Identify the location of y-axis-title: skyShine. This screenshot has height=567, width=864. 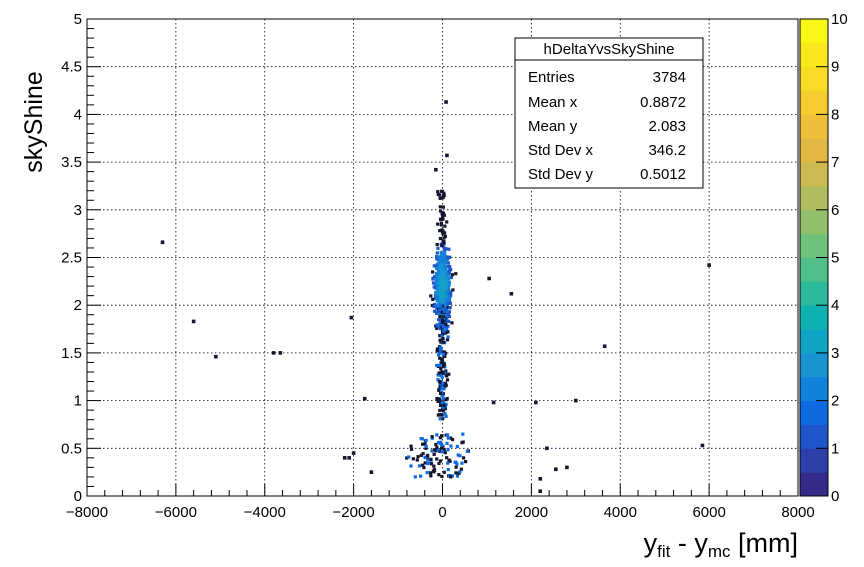
(34, 121).